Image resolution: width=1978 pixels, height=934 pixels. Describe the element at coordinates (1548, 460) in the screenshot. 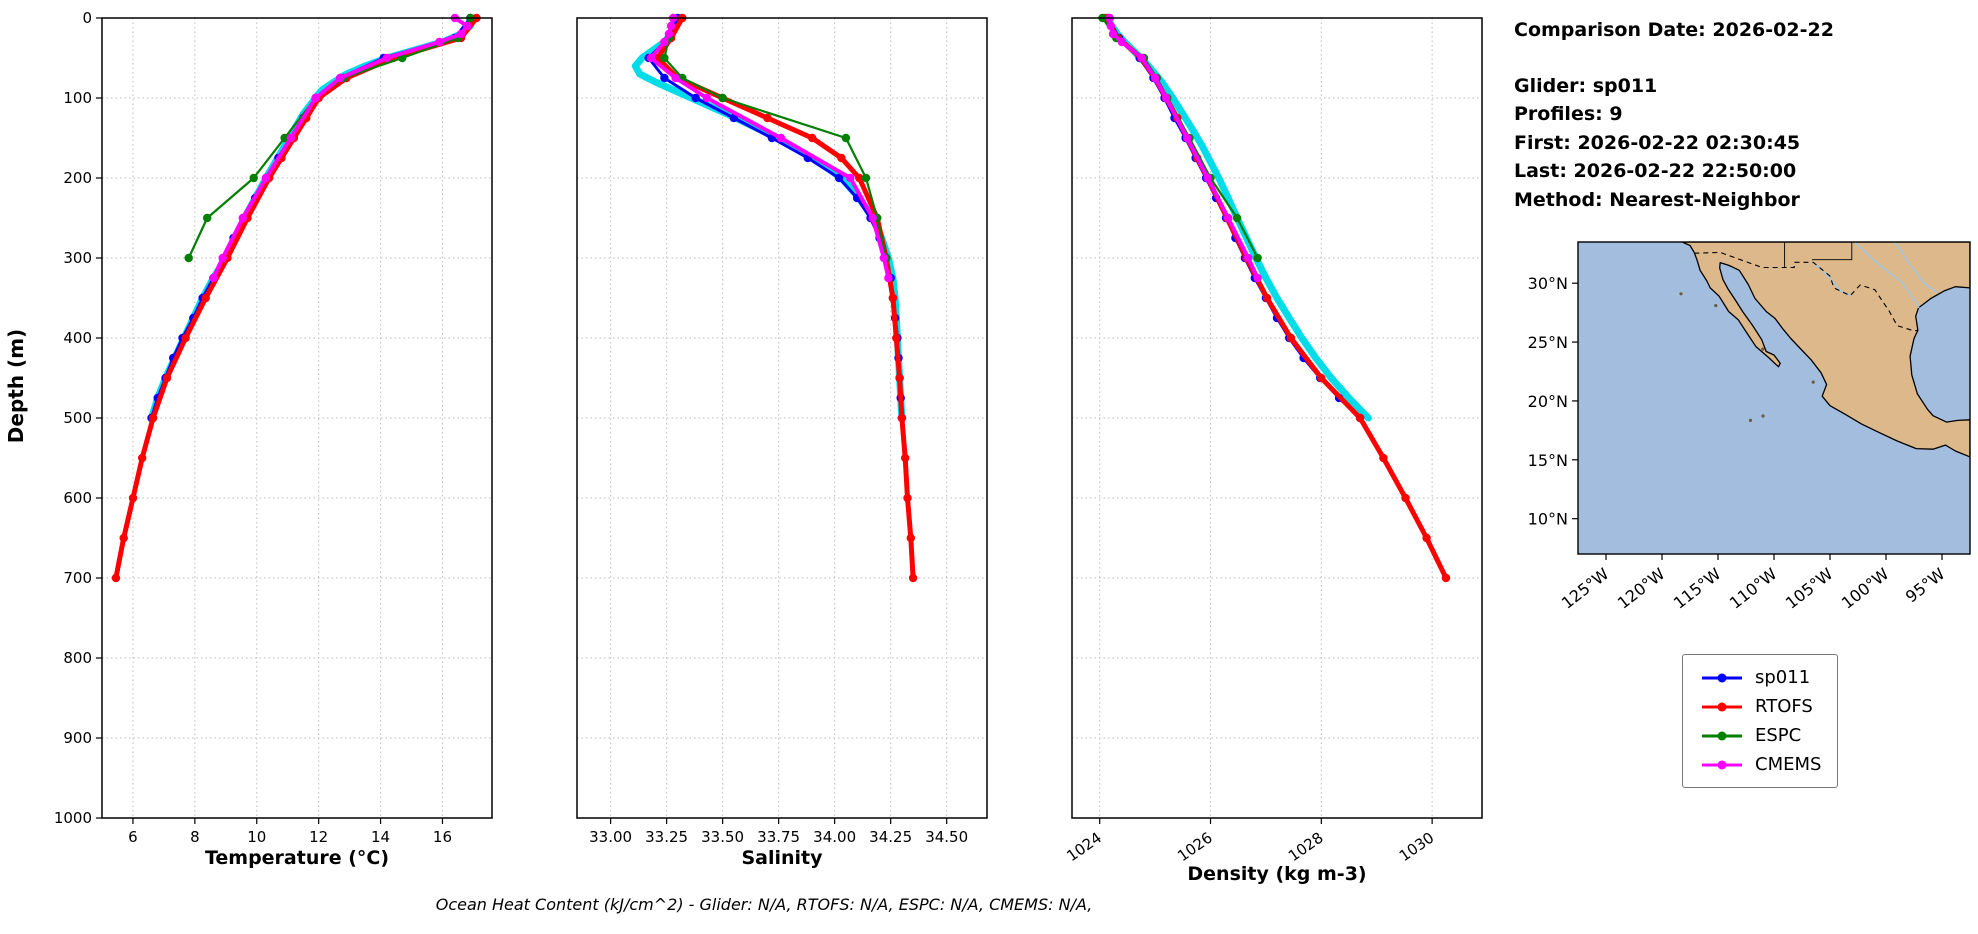

I see `svg-text: 15°N` at that location.